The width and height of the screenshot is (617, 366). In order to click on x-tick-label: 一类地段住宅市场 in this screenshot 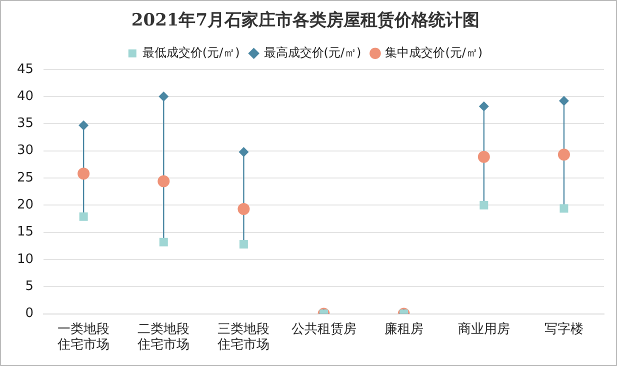, I will do `click(83, 337)`.